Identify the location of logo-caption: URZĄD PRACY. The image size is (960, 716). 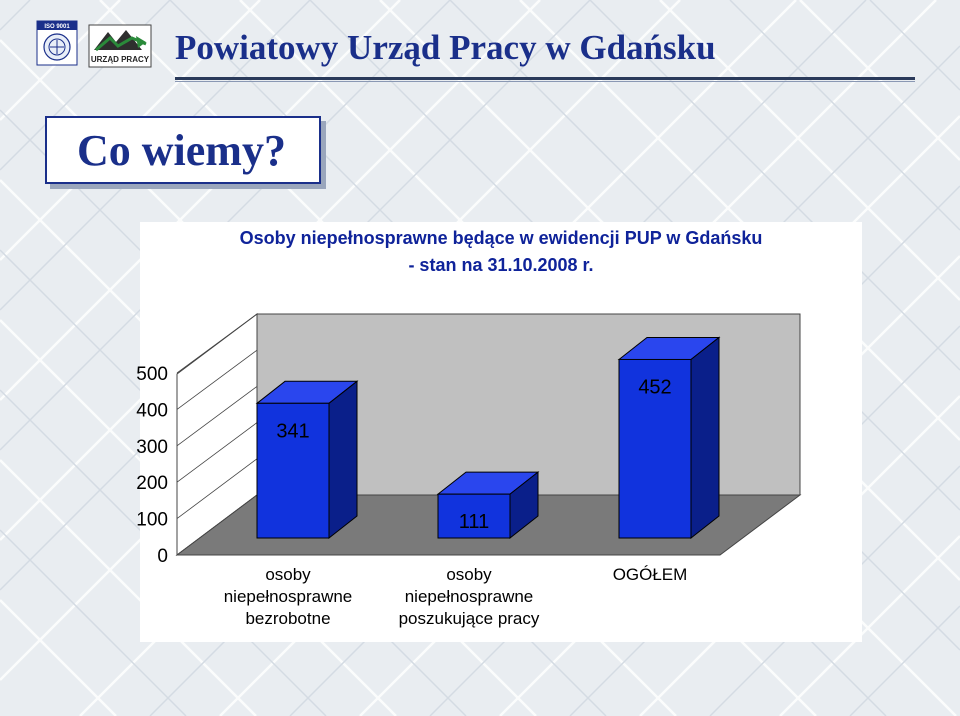
(120, 59).